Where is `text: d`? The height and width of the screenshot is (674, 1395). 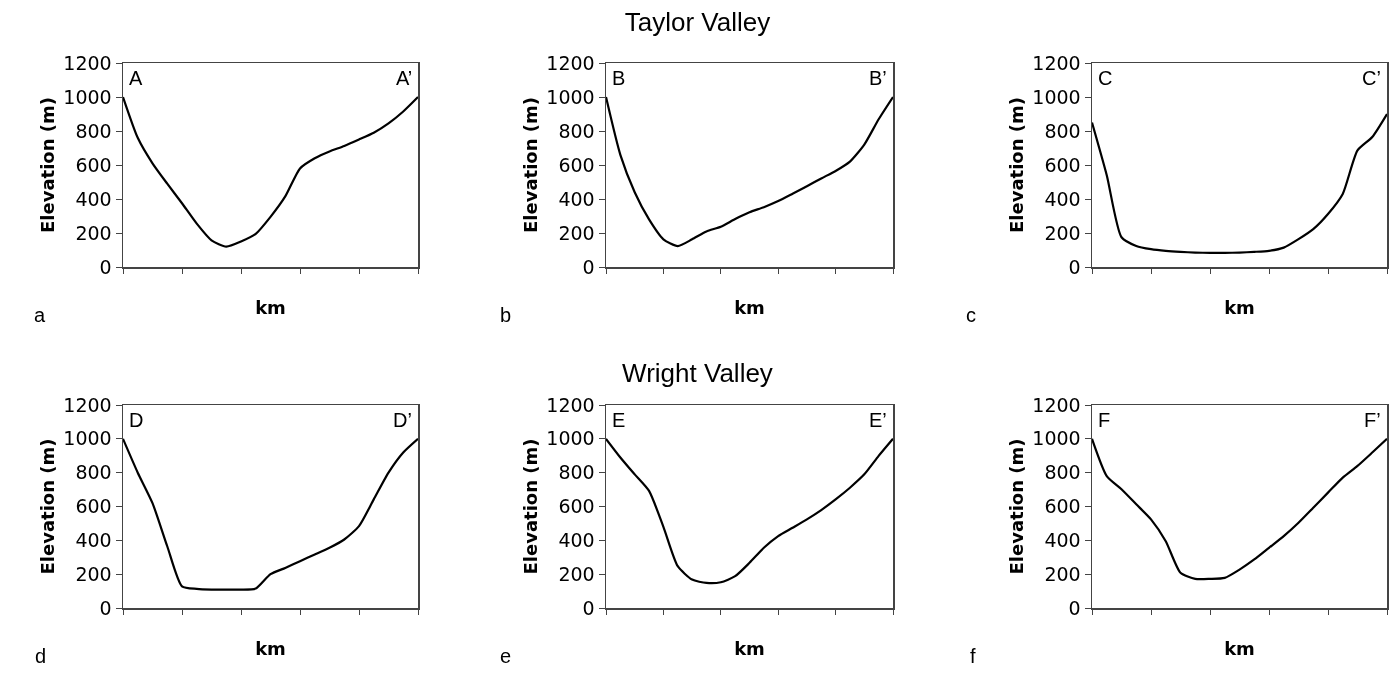 text: d is located at coordinates (41, 656).